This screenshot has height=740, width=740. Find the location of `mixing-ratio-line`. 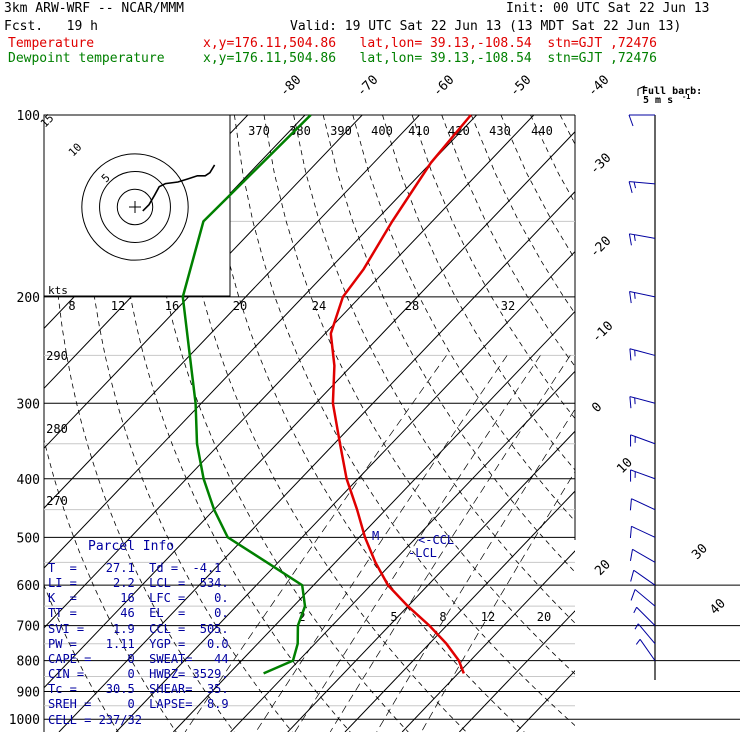

mixing-ratio-line is located at coordinates (475, 570).